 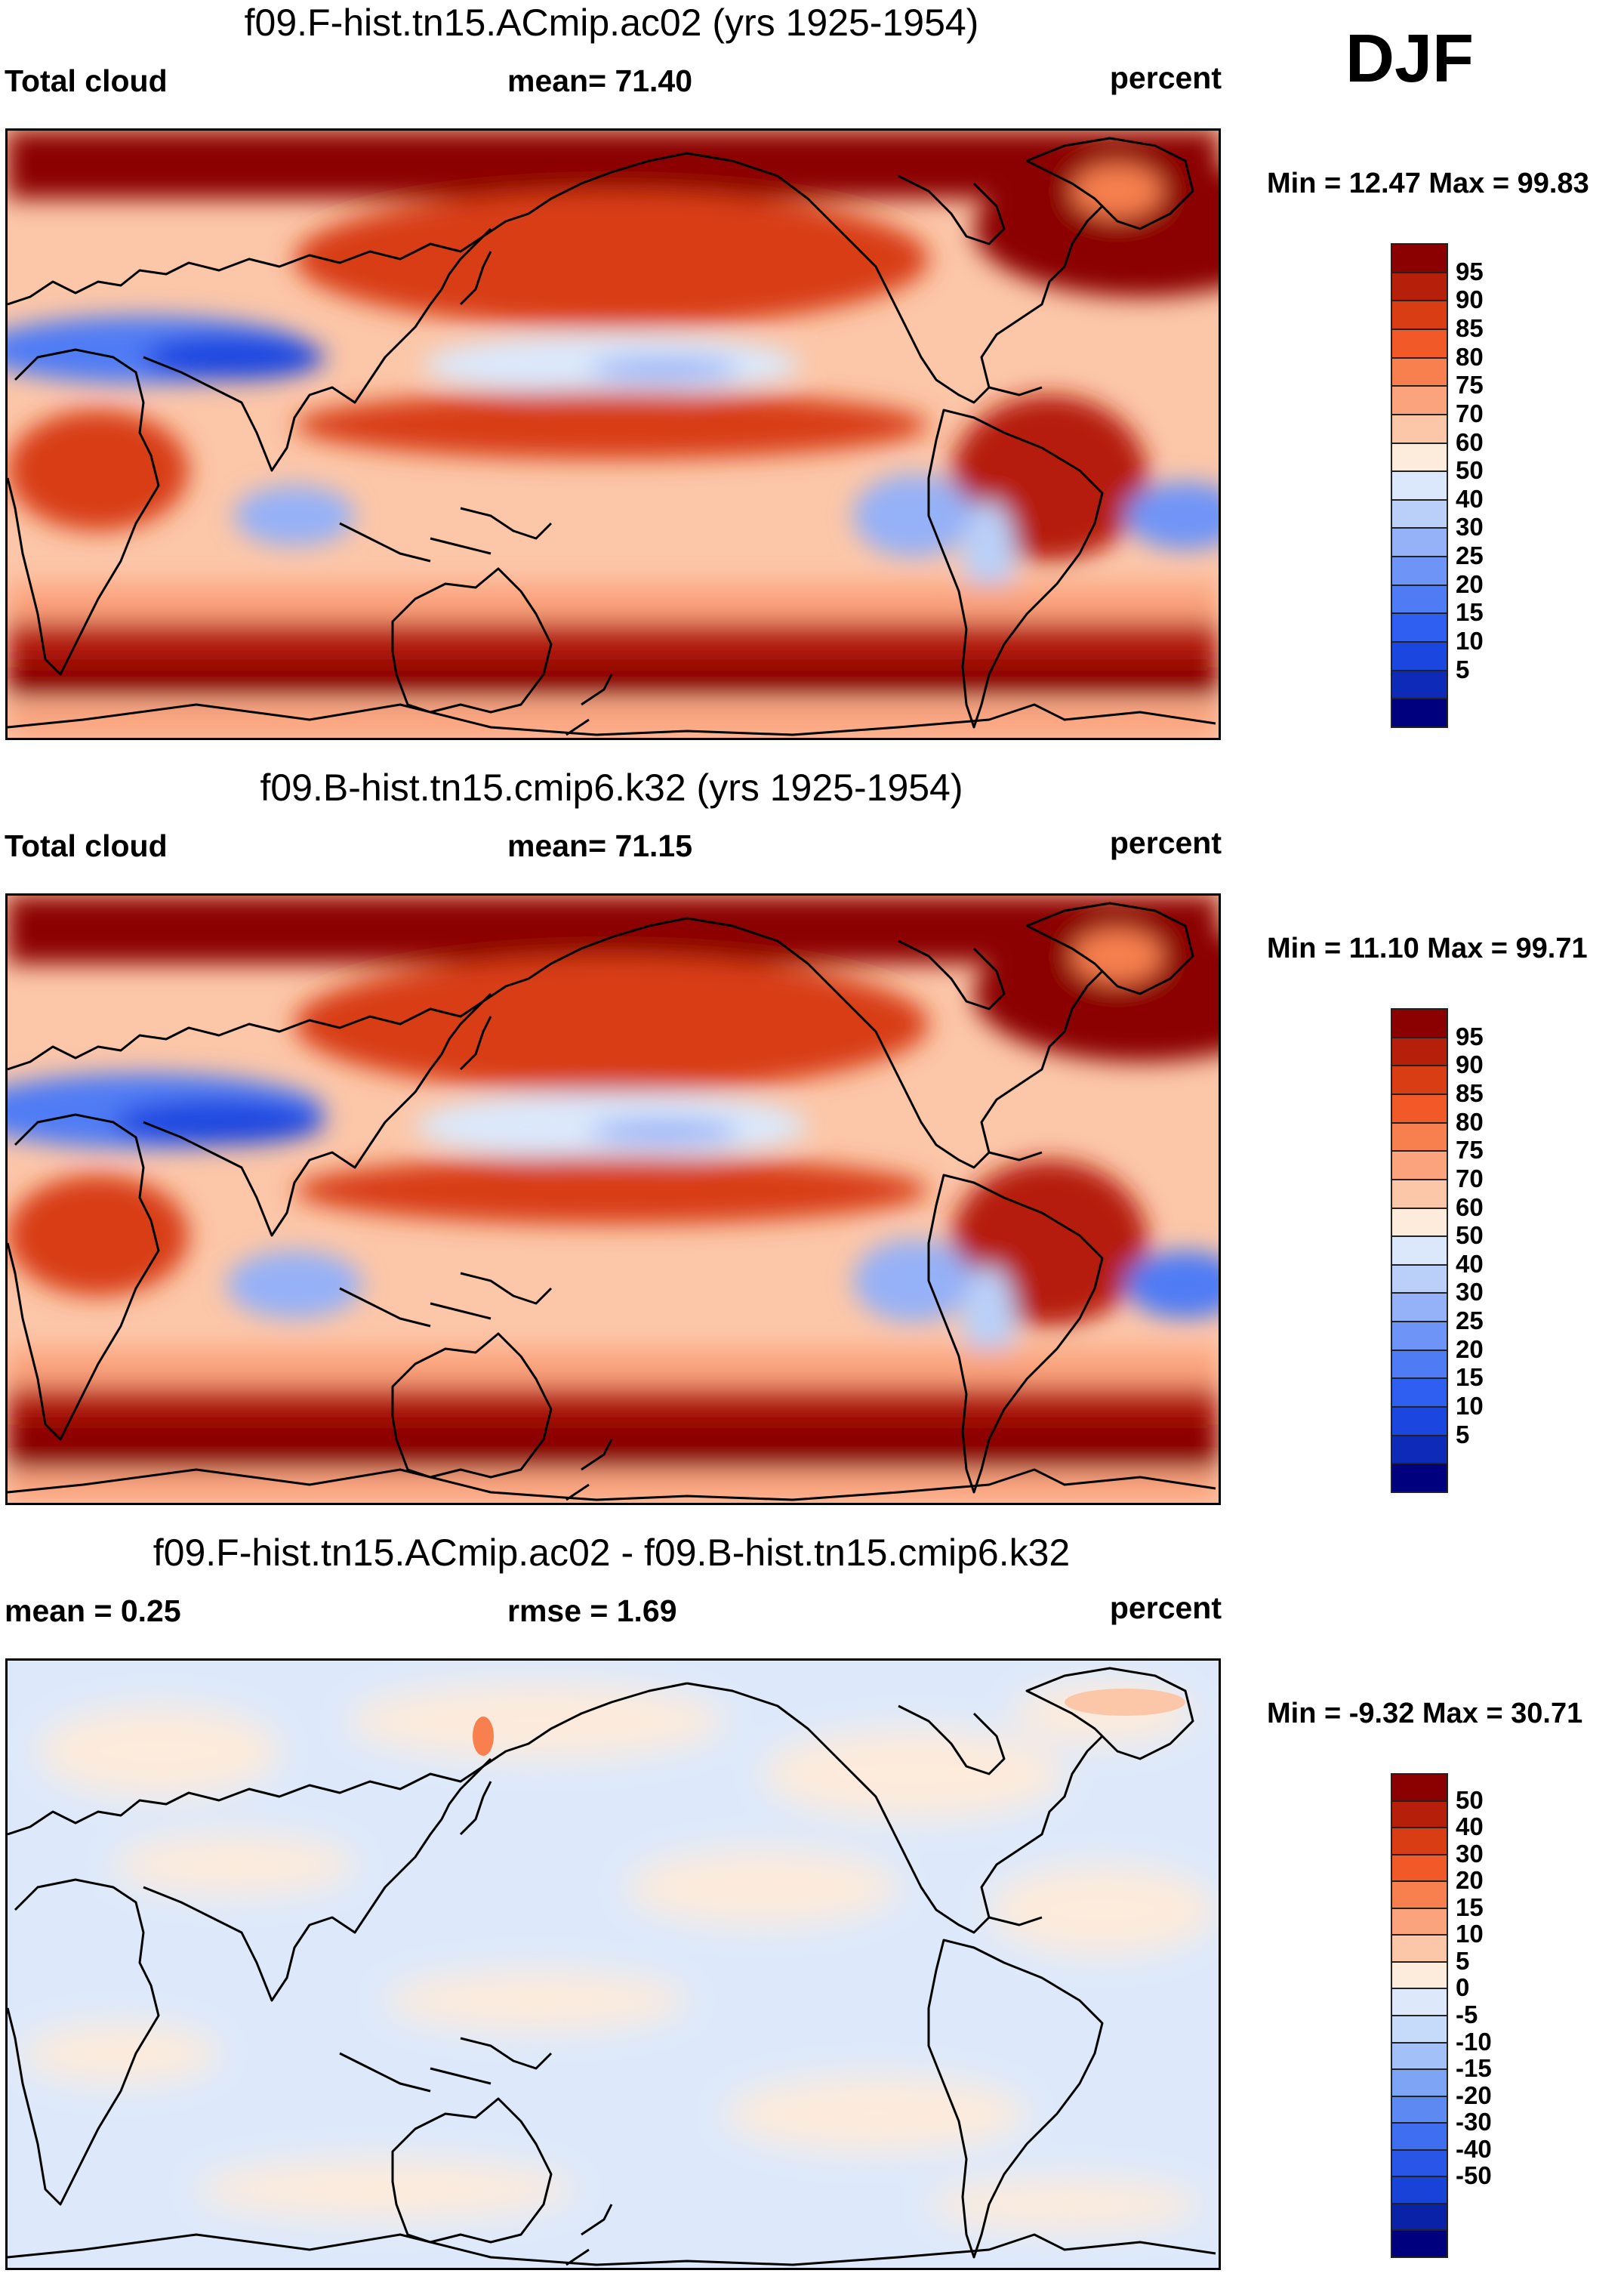 I want to click on season-label: DJF, so click(x=1410, y=59).